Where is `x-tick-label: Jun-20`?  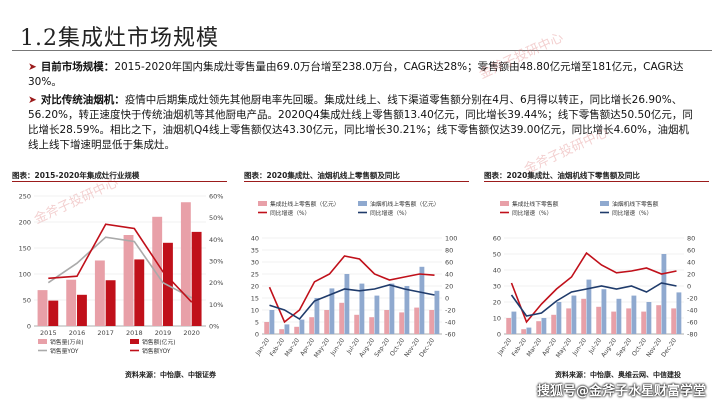
x-tick-label: Jun-20 is located at coordinates (579, 347).